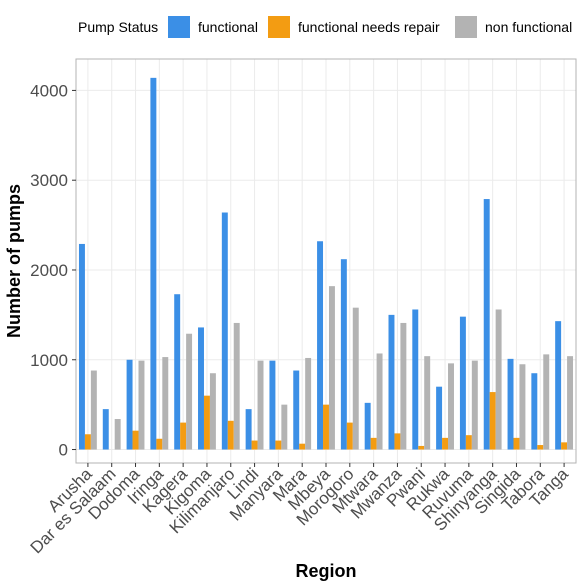 The height and width of the screenshot is (584, 584). I want to click on legend-swatch-functional-needs-repair, so click(279, 27).